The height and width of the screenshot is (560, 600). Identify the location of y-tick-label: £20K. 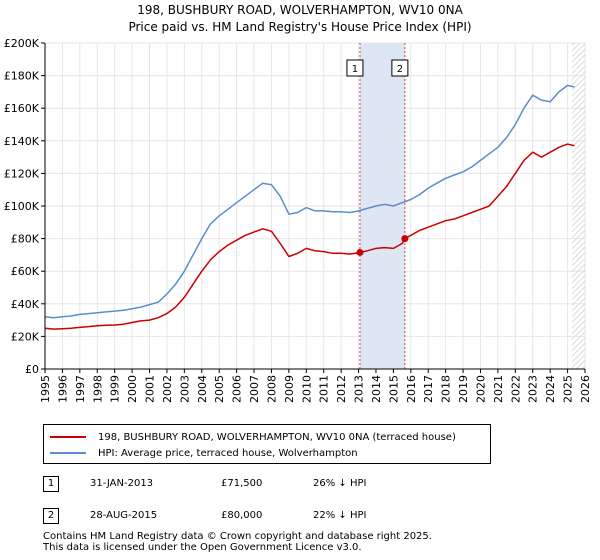
(25, 336).